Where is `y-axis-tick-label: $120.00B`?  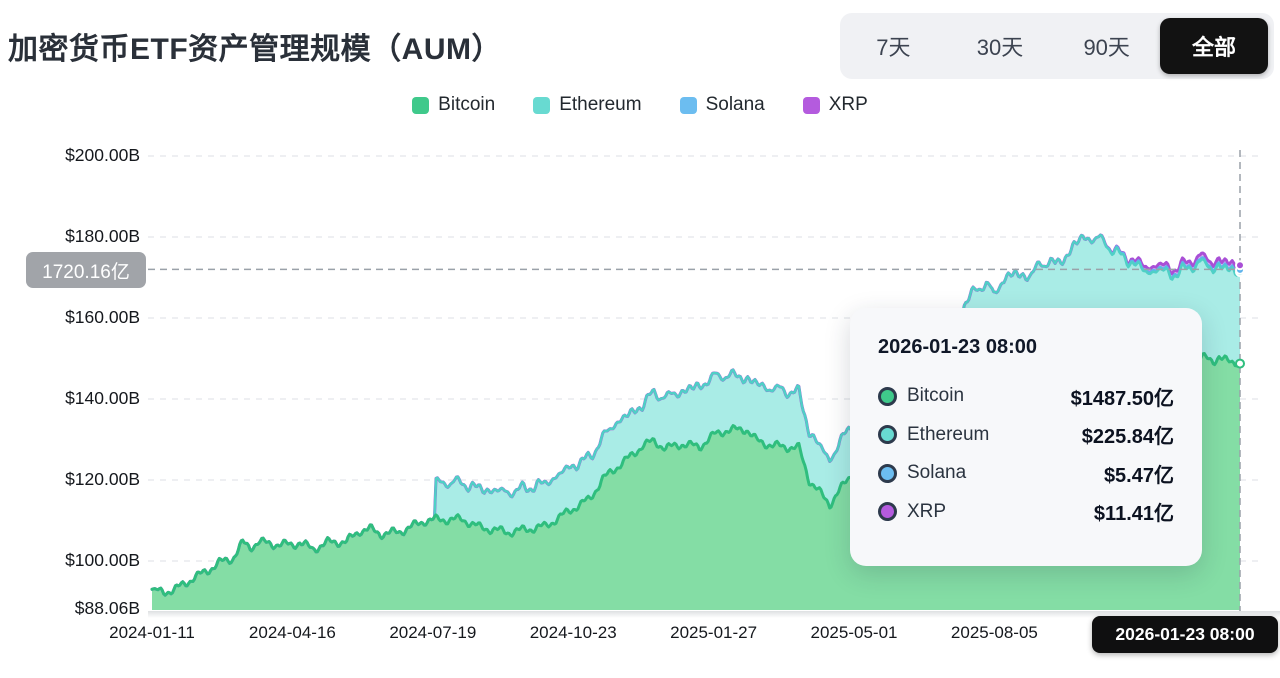 y-axis-tick-label: $120.00B is located at coordinates (102, 479).